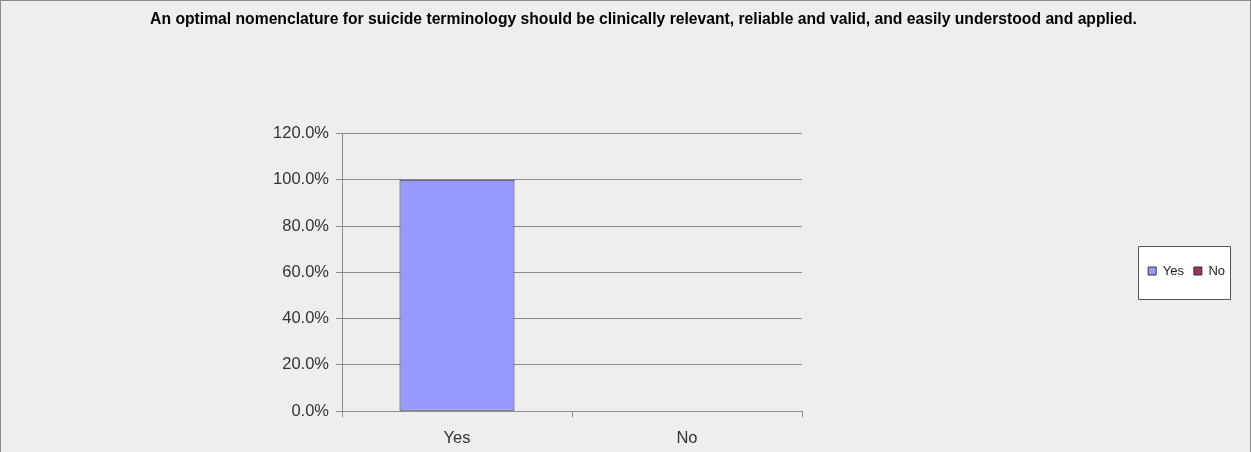 Image resolution: width=1251 pixels, height=452 pixels. I want to click on y-tick-label: 100.0%, so click(301, 178).